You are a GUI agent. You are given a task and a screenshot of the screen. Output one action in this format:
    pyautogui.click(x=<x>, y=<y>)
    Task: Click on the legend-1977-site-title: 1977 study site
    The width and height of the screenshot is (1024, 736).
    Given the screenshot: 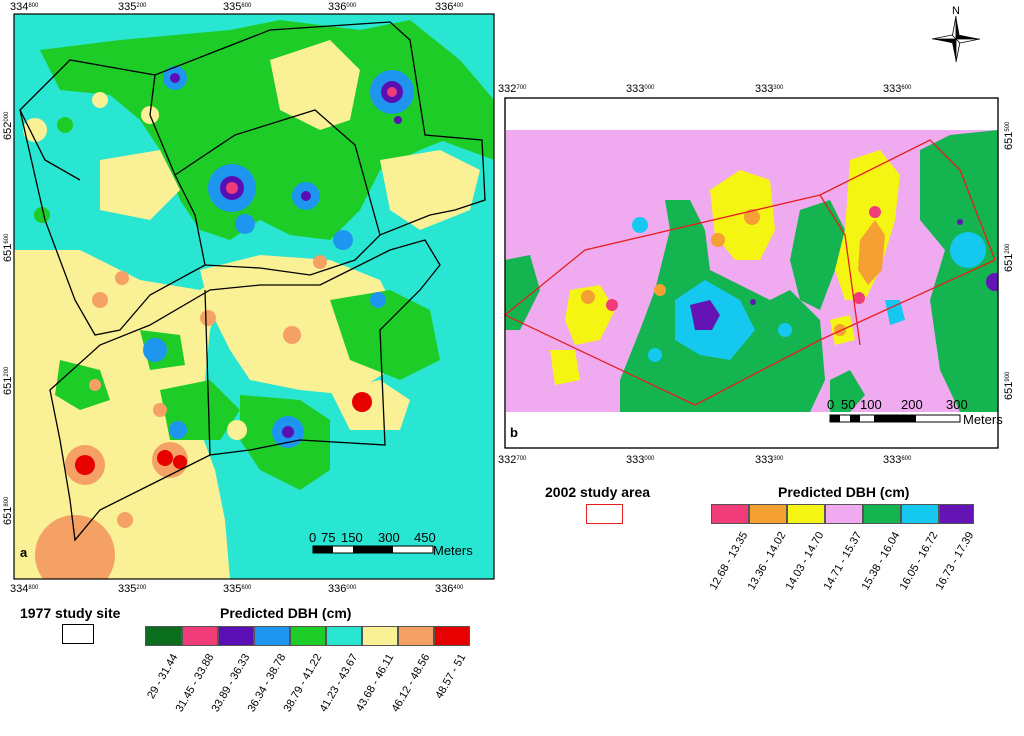 What is the action you would take?
    pyautogui.click(x=70, y=613)
    